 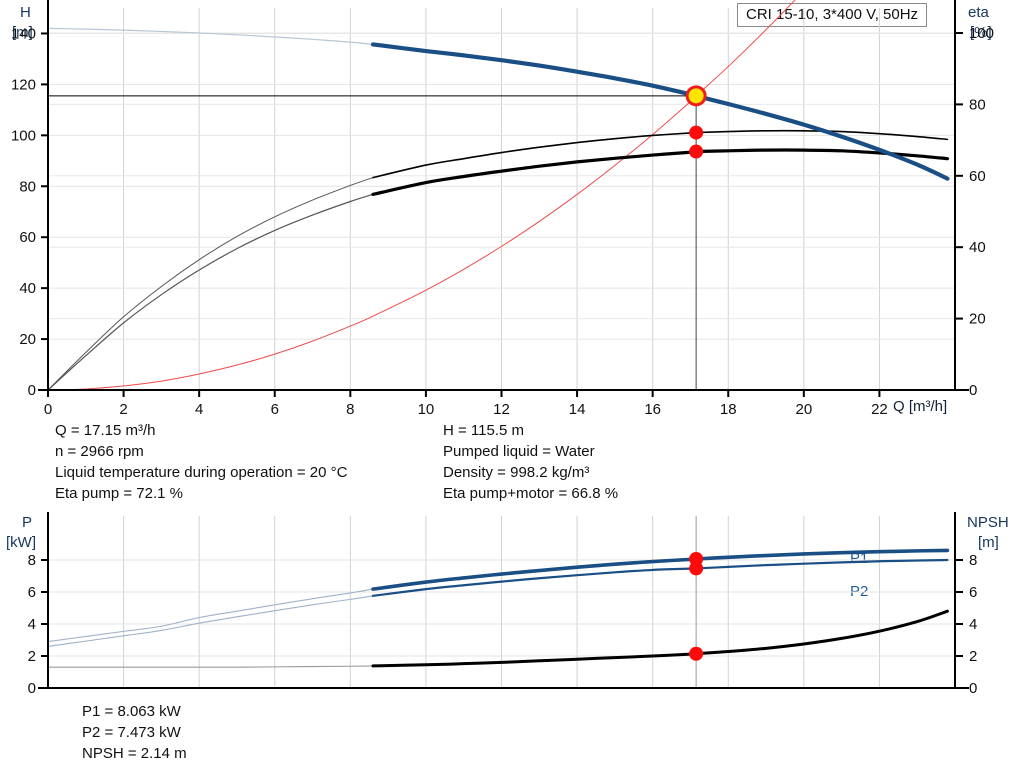 I want to click on npsh-curve-segment, so click(x=660, y=638).